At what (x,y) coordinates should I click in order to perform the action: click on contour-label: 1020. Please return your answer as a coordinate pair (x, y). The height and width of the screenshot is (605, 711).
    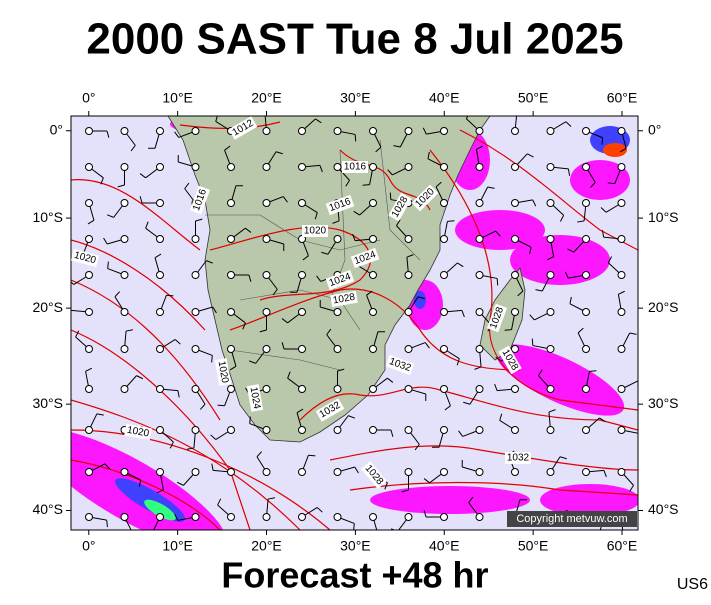
    Looking at the image, I should click on (315, 231).